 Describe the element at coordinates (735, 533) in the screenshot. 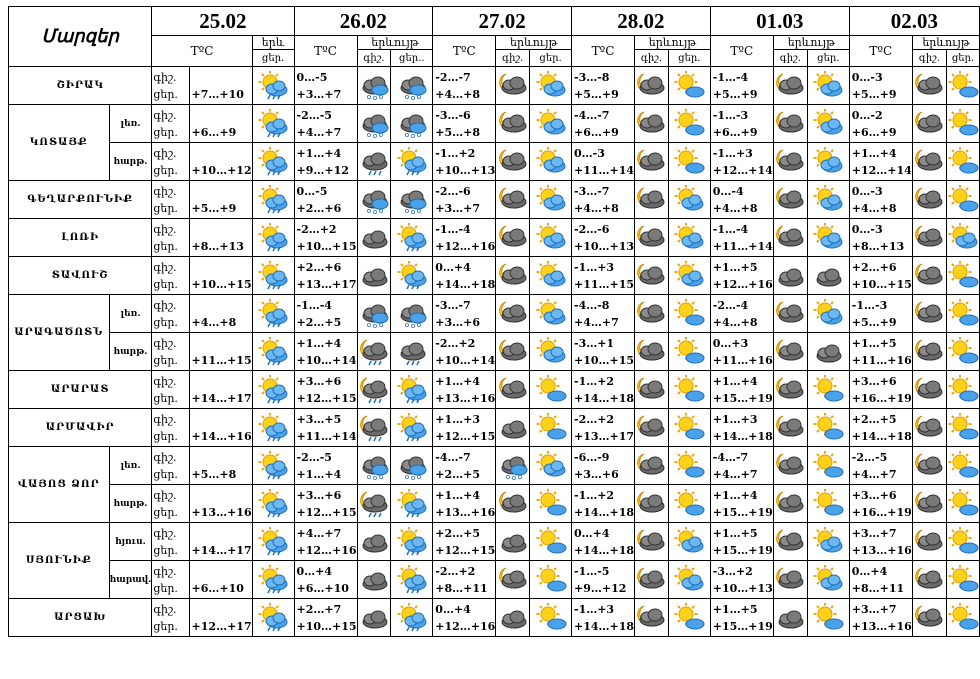

I see `night-temp: +1…+5` at that location.